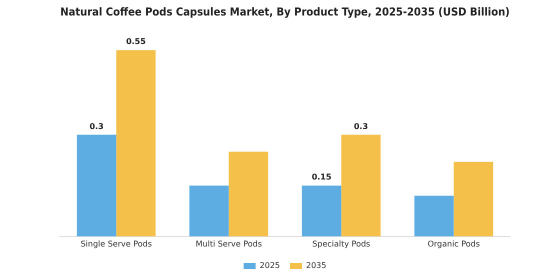 The image size is (560, 280). I want to click on x-tick-label: Organic Pods, so click(454, 243).